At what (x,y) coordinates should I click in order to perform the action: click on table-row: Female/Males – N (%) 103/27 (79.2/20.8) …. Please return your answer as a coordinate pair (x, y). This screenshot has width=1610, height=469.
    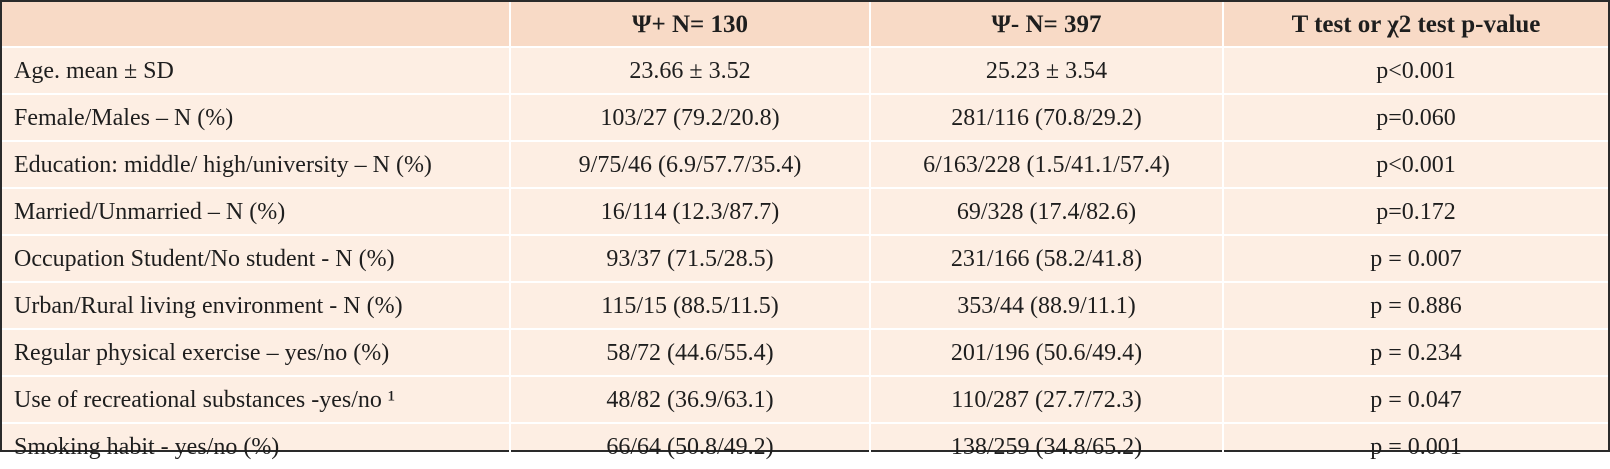
    Looking at the image, I should click on (805, 117).